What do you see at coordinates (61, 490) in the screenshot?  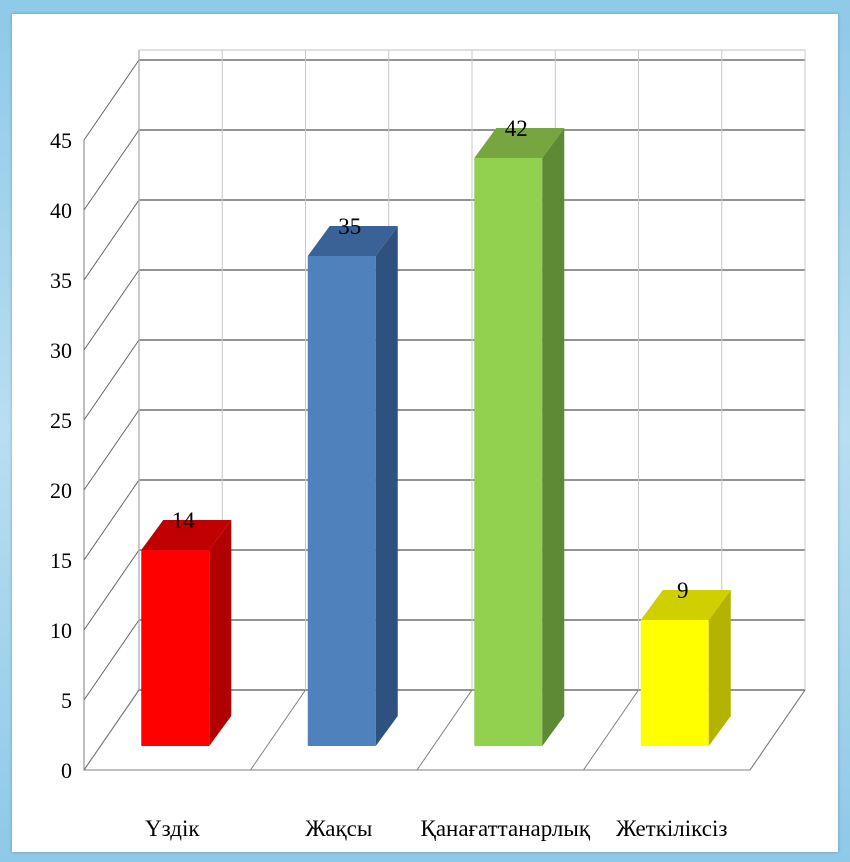 I see `y-tick-label: 20` at bounding box center [61, 490].